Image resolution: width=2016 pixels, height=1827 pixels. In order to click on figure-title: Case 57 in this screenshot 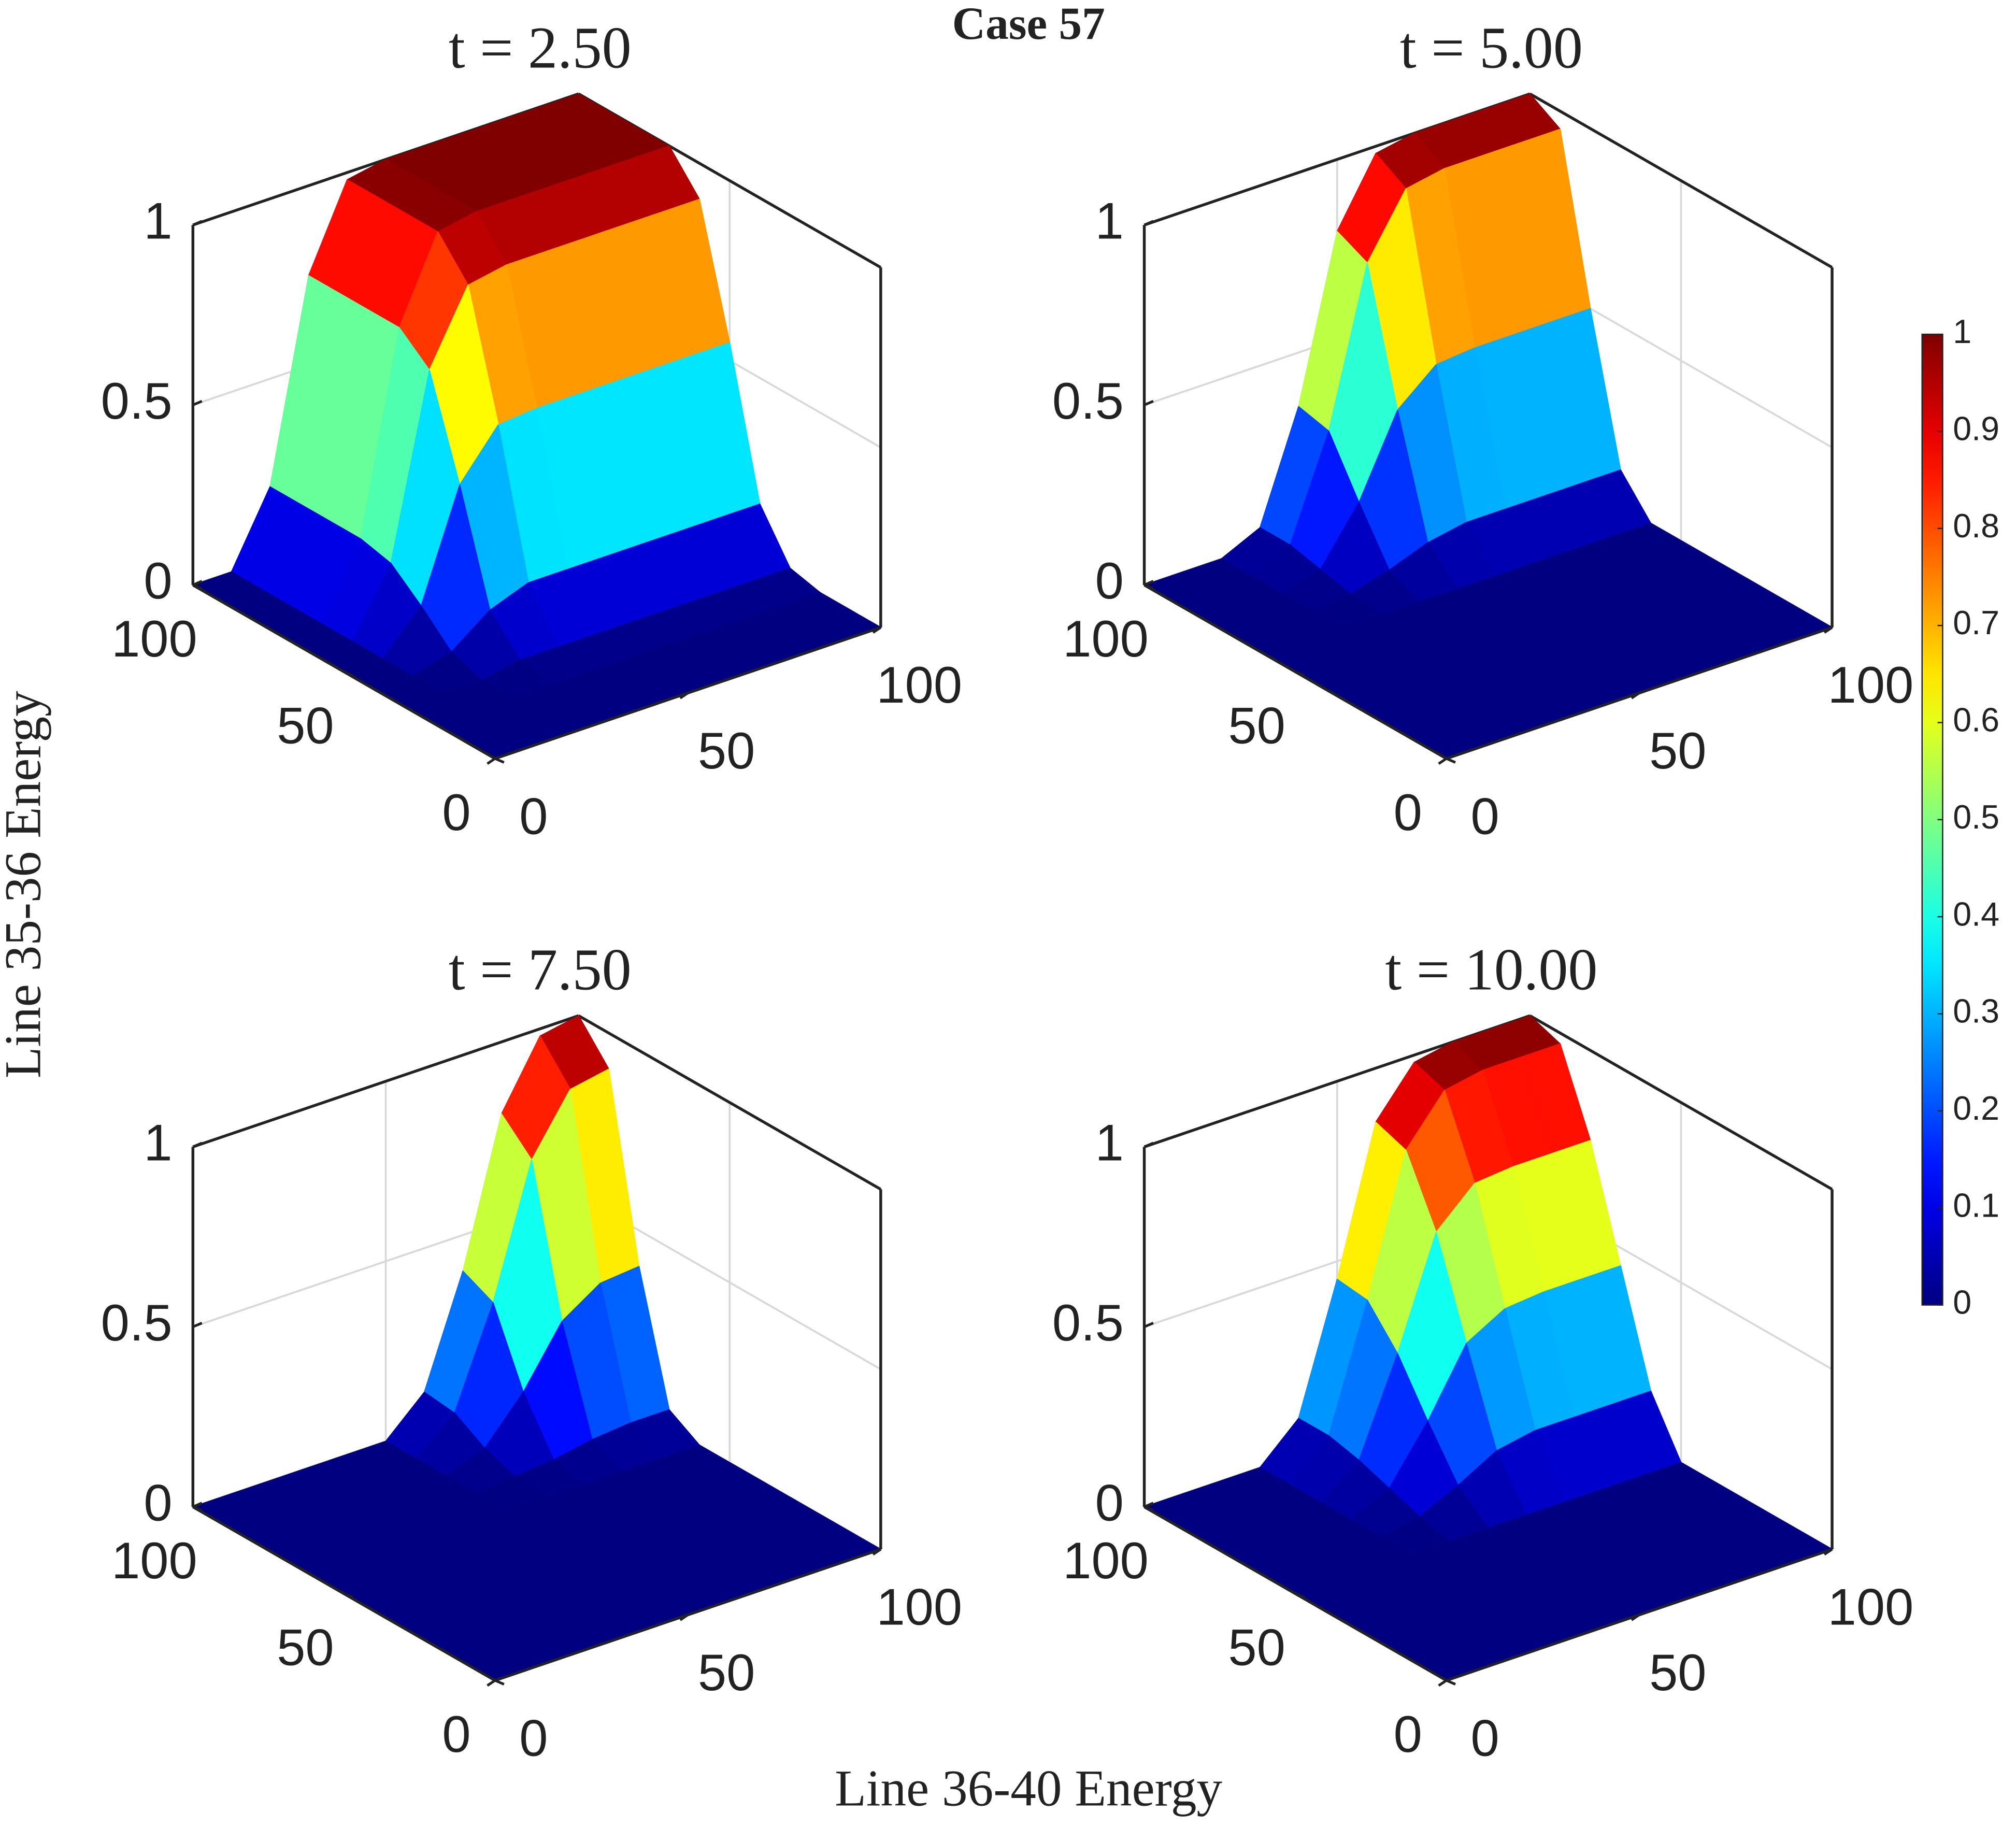, I will do `click(1028, 24)`.